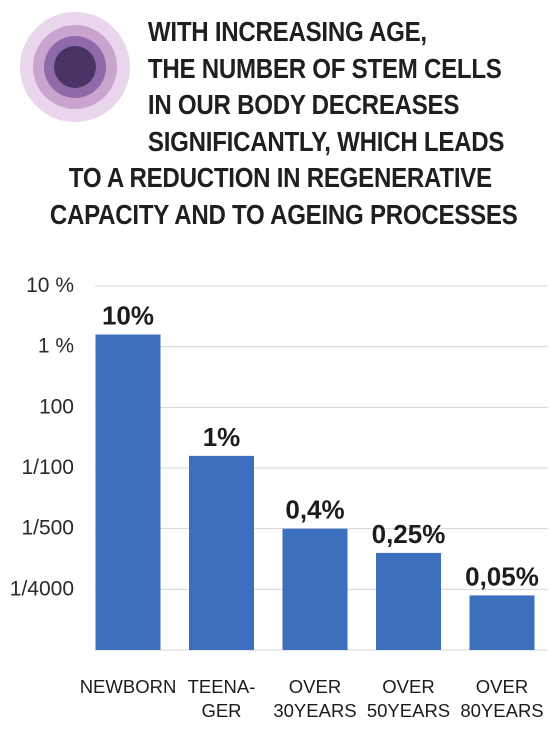  What do you see at coordinates (326, 141) in the screenshot?
I see `title-line: SIGNIFICANTLY, WHICH LEADS` at bounding box center [326, 141].